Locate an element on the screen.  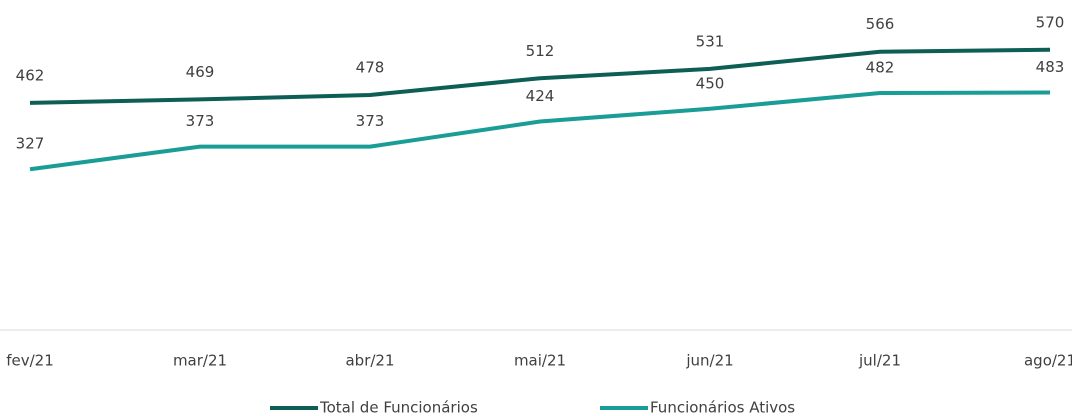
data-label: 469 is located at coordinates (200, 72).